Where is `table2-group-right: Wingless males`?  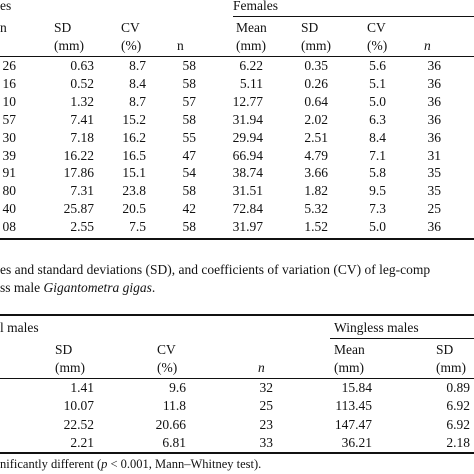 table2-group-right: Wingless males is located at coordinates (376, 327).